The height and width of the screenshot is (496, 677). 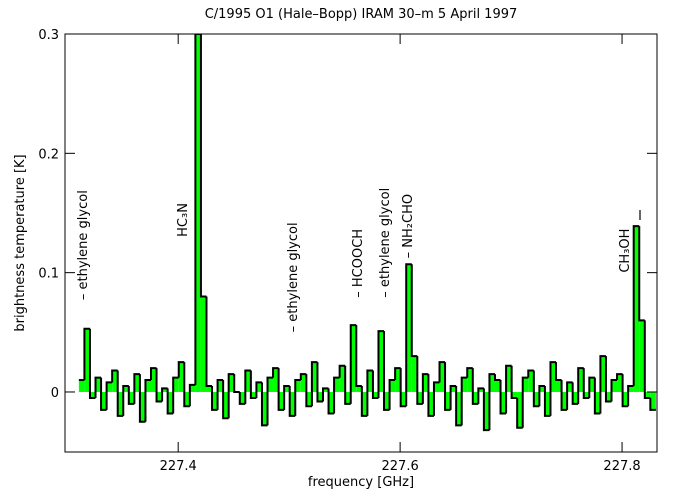 What do you see at coordinates (20, 242) in the screenshot?
I see `y-axis-label: brightness temperature [K]` at bounding box center [20, 242].